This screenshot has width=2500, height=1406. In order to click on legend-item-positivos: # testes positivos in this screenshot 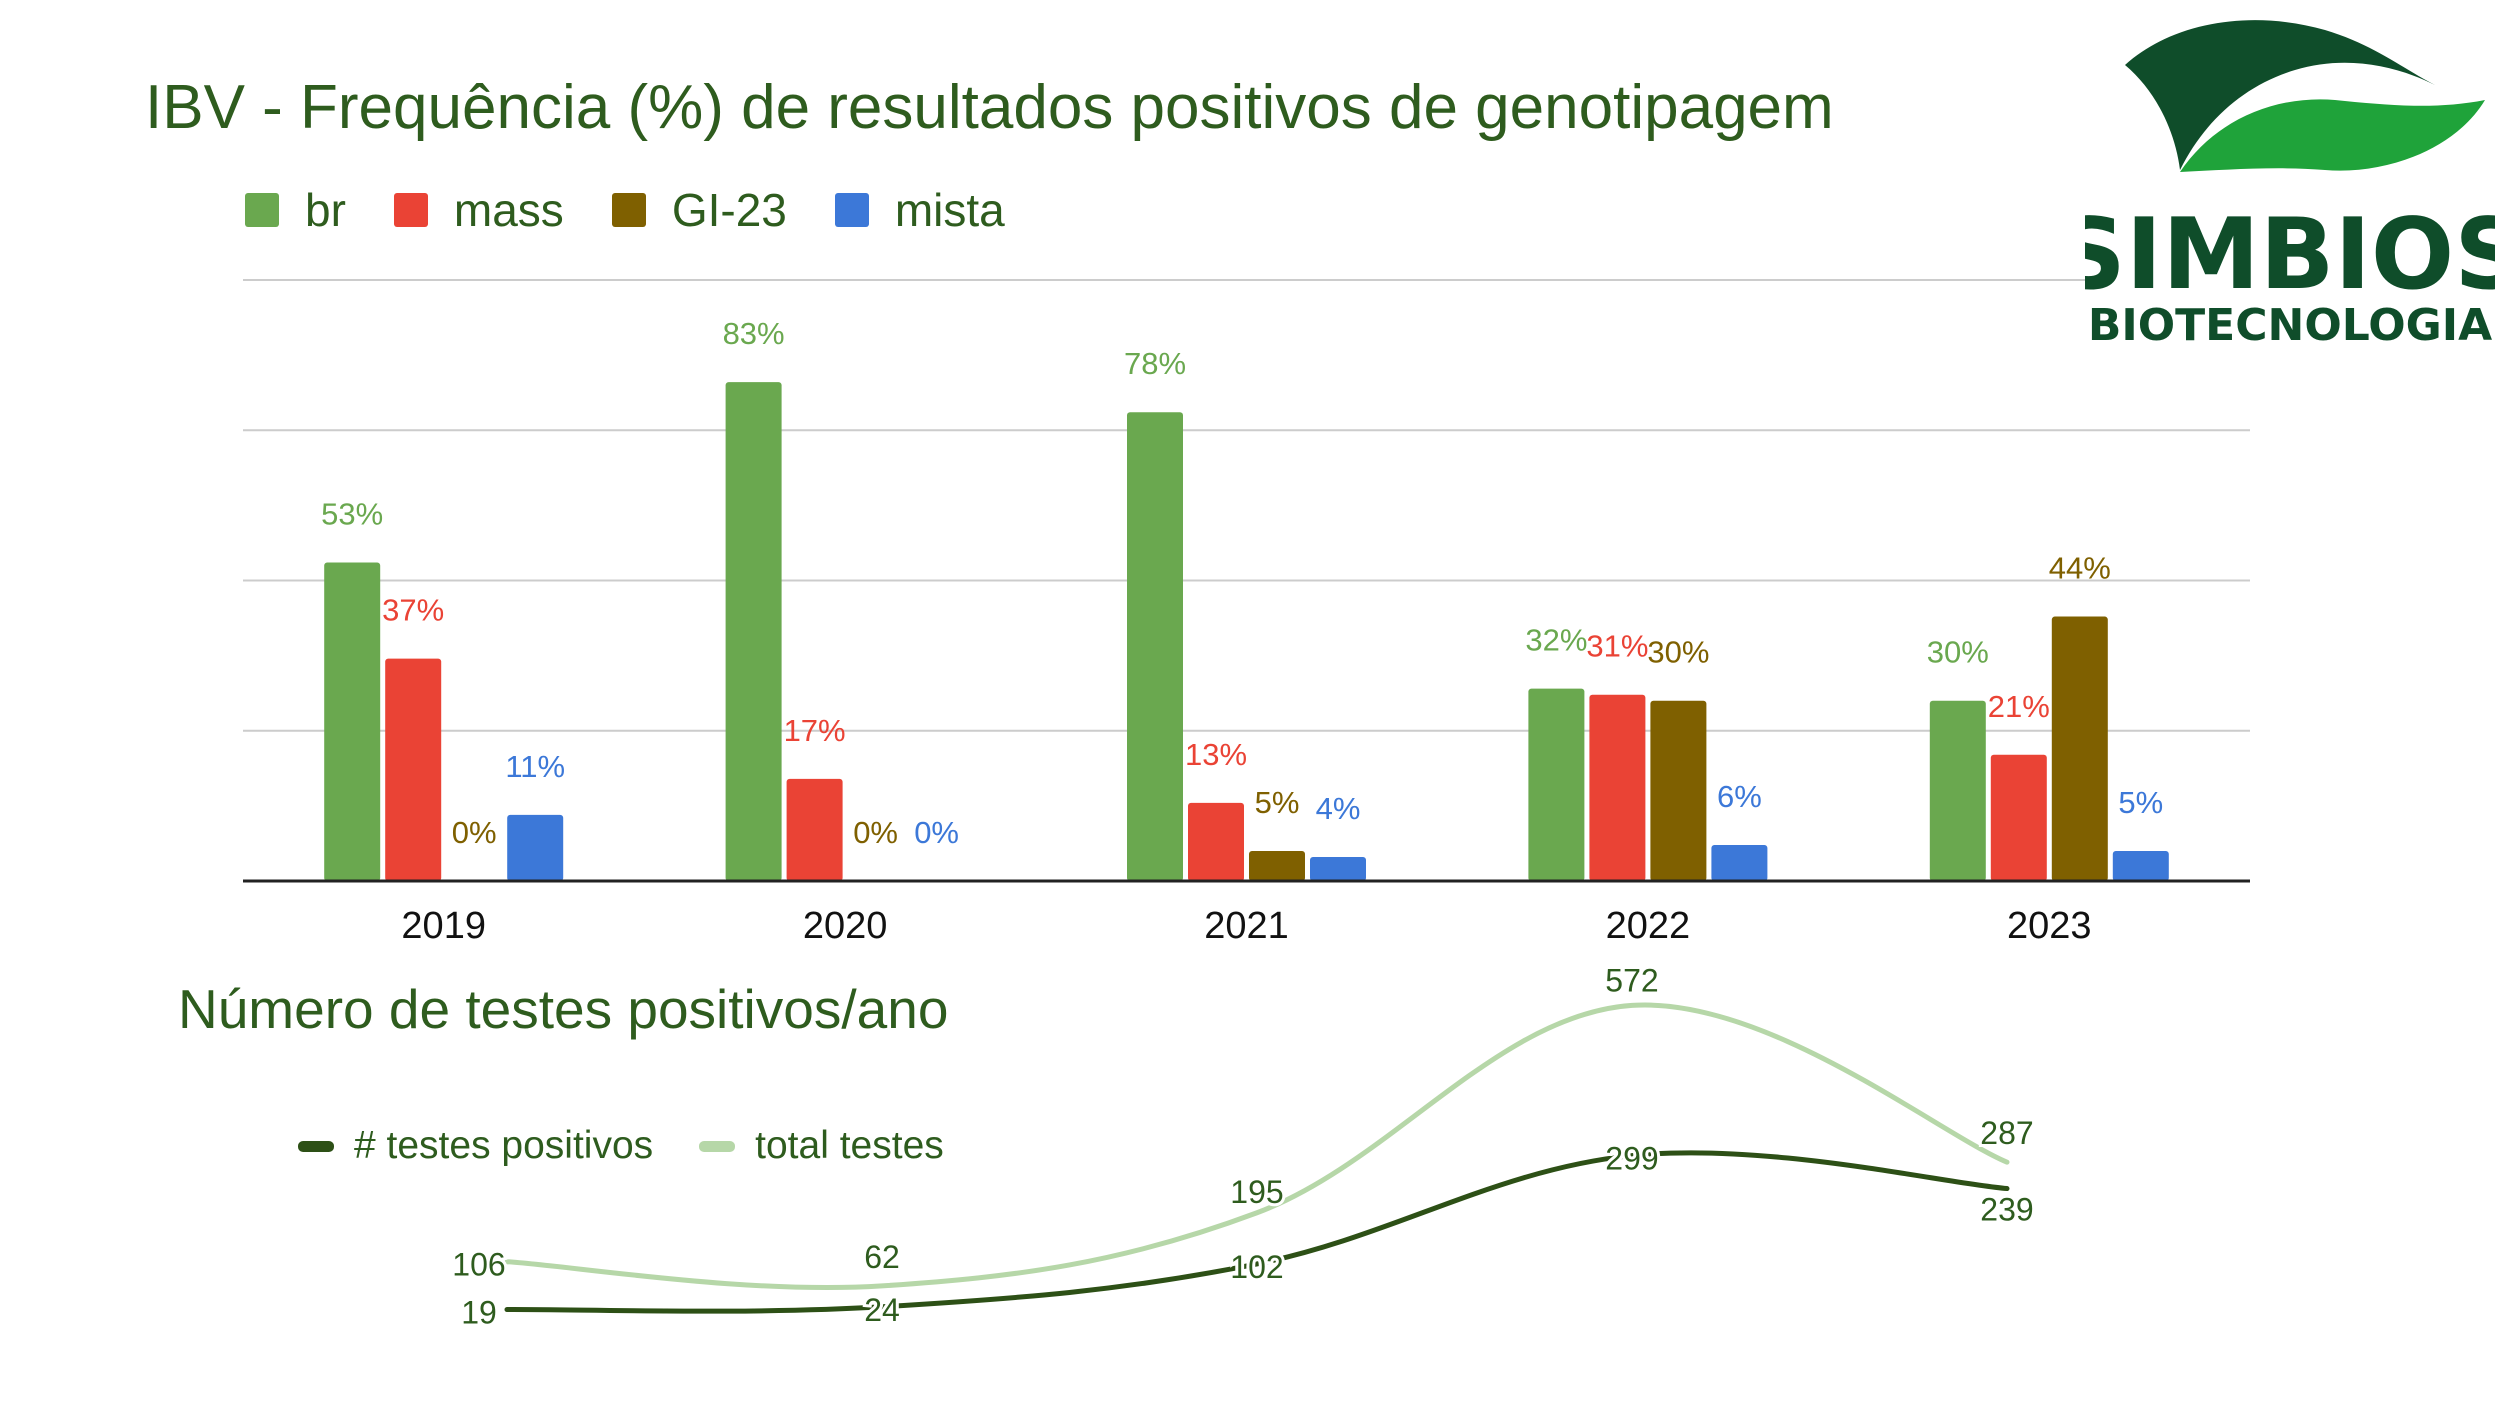, I will do `click(475, 1146)`.